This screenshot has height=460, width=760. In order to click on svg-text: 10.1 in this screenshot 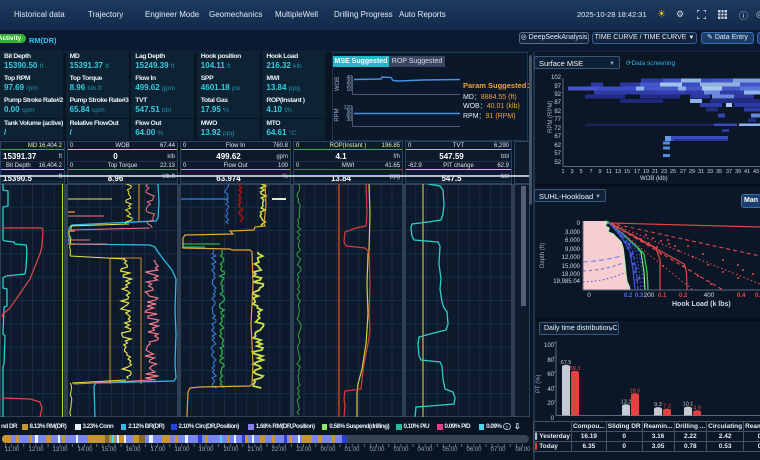, I will do `click(688, 405)`.